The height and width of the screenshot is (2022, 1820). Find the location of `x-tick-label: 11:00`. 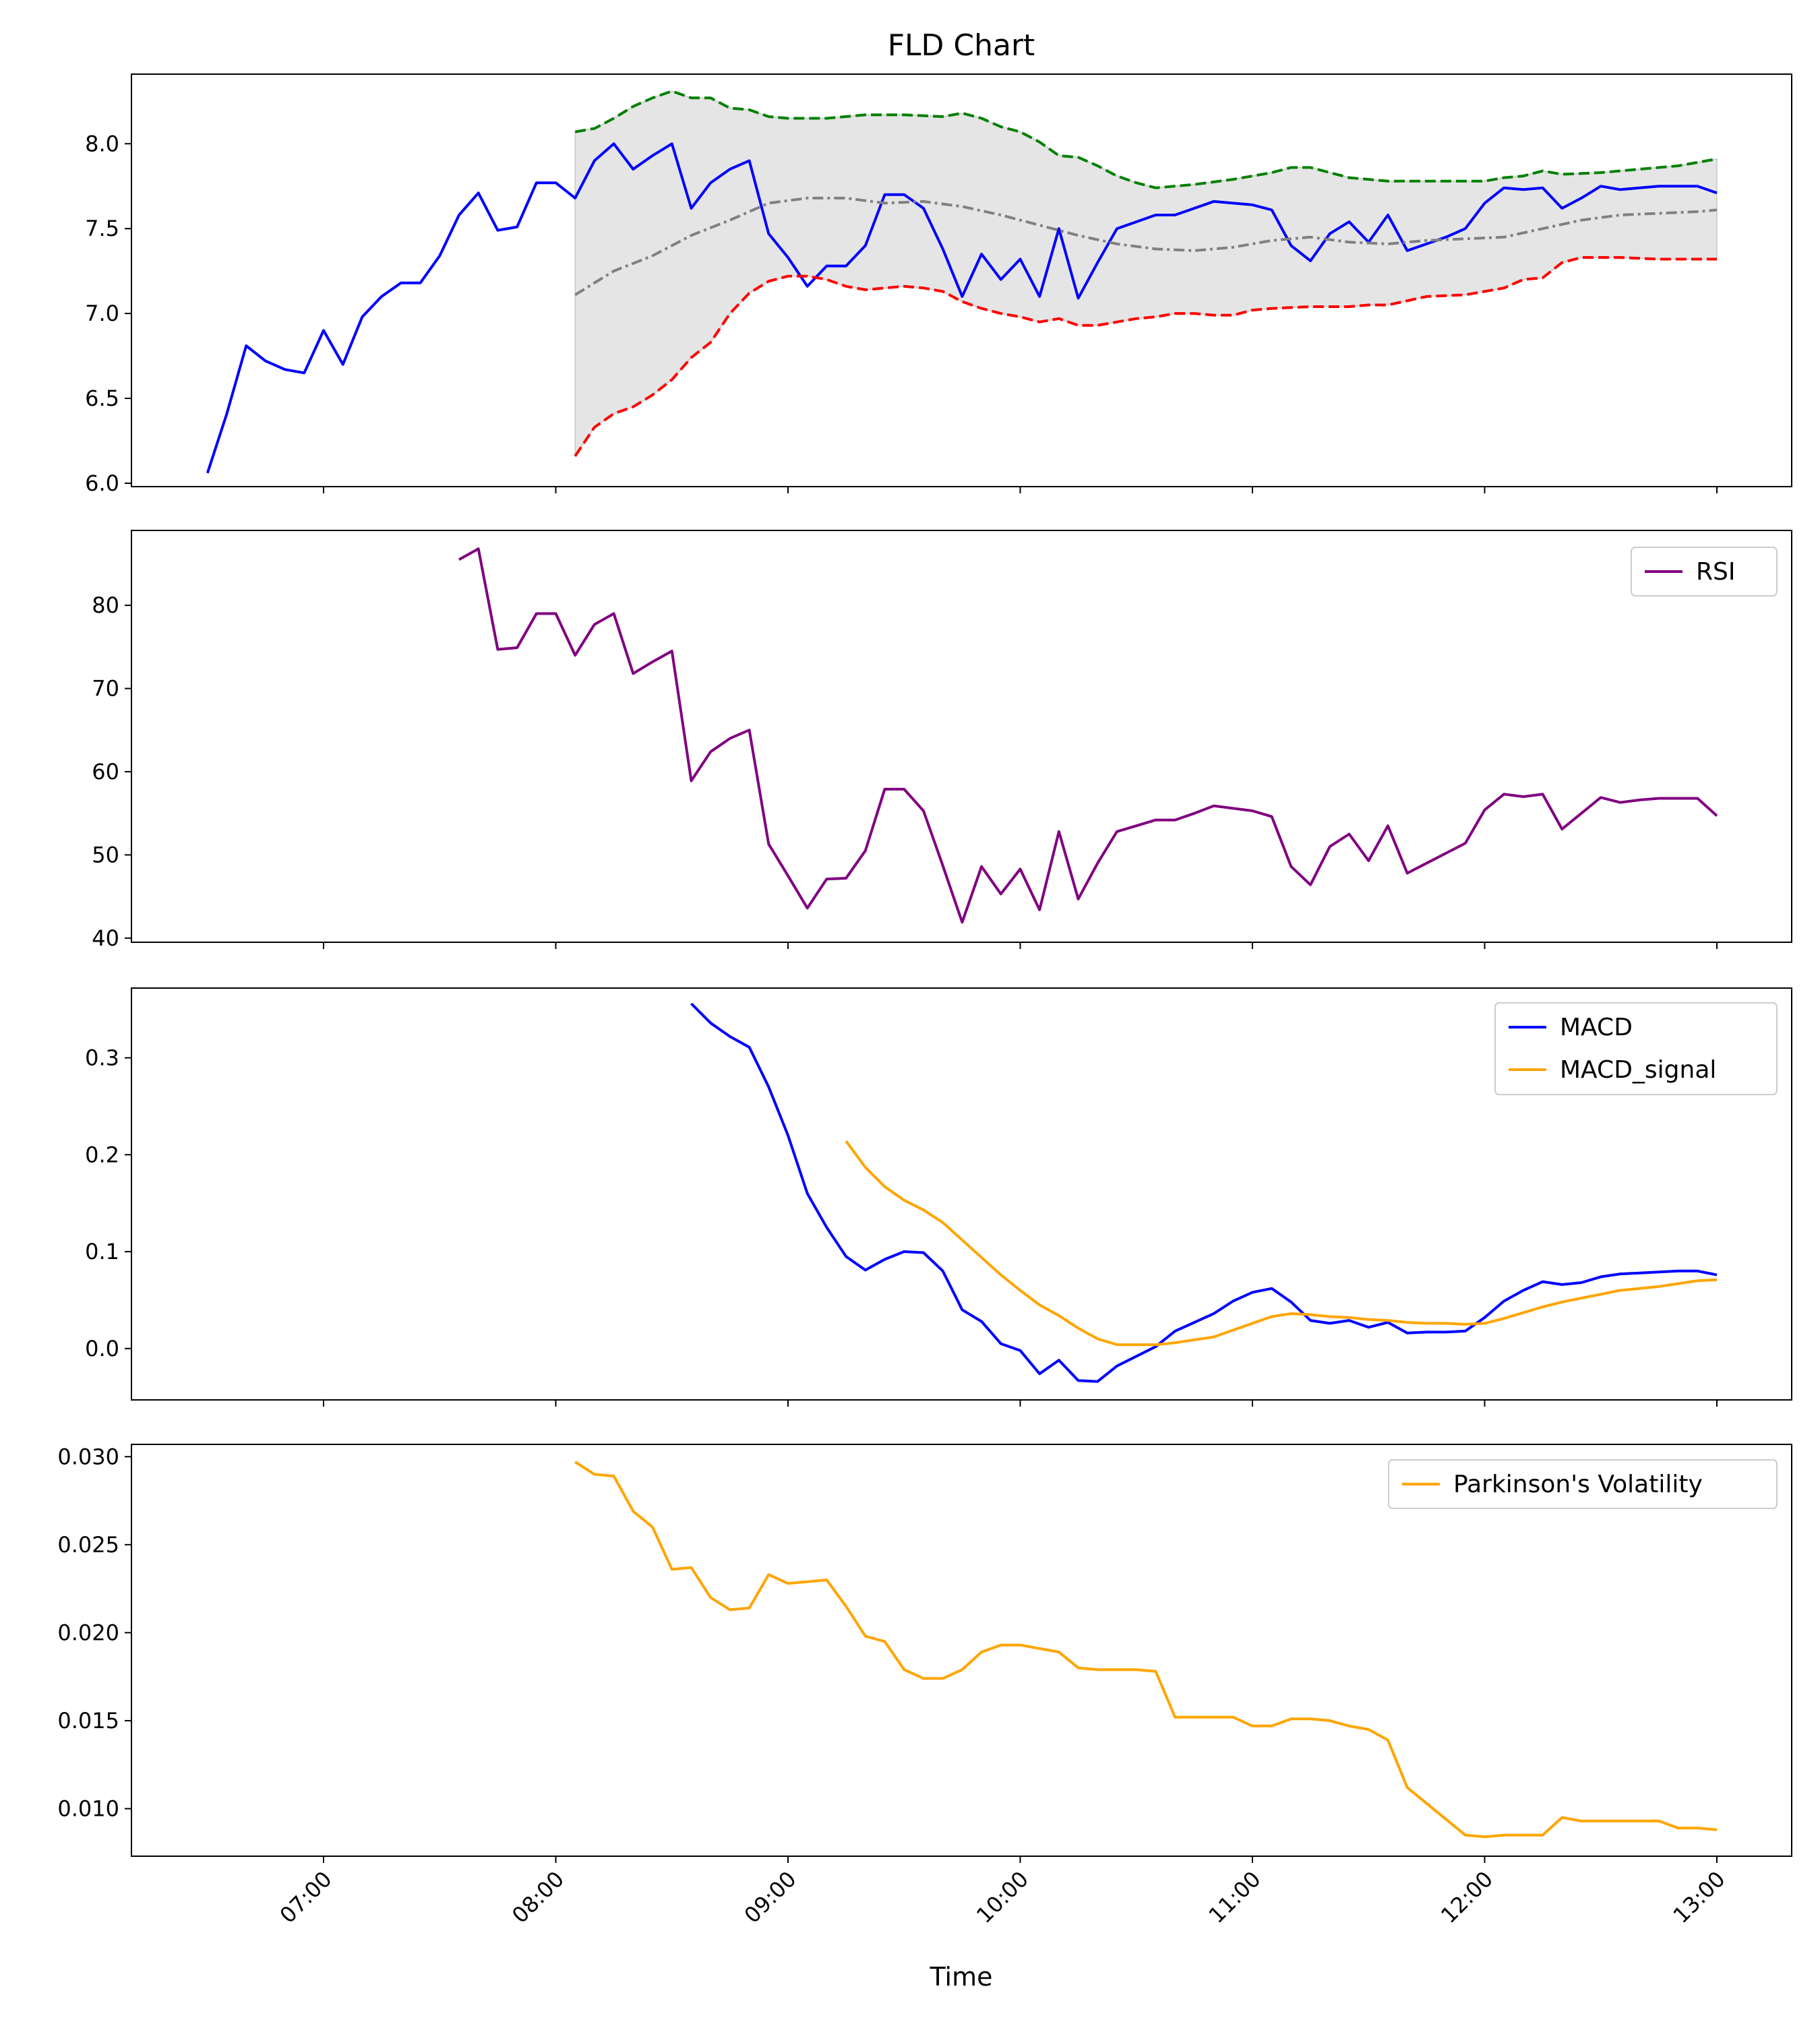

x-tick-label: 11:00 is located at coordinates (1235, 1897).